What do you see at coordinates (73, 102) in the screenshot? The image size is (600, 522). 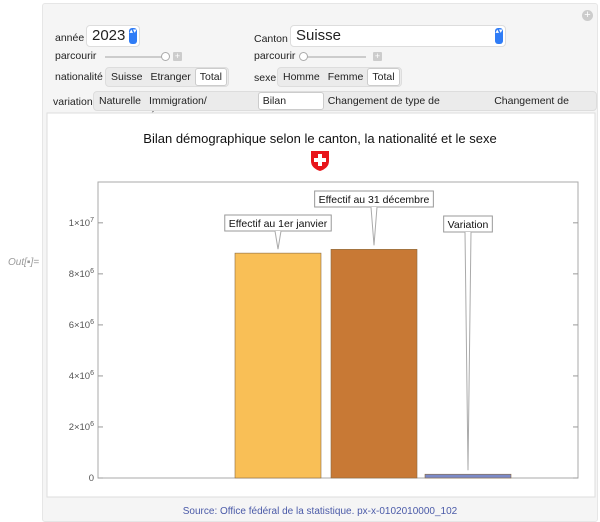 I see `variation-label: variation` at bounding box center [73, 102].